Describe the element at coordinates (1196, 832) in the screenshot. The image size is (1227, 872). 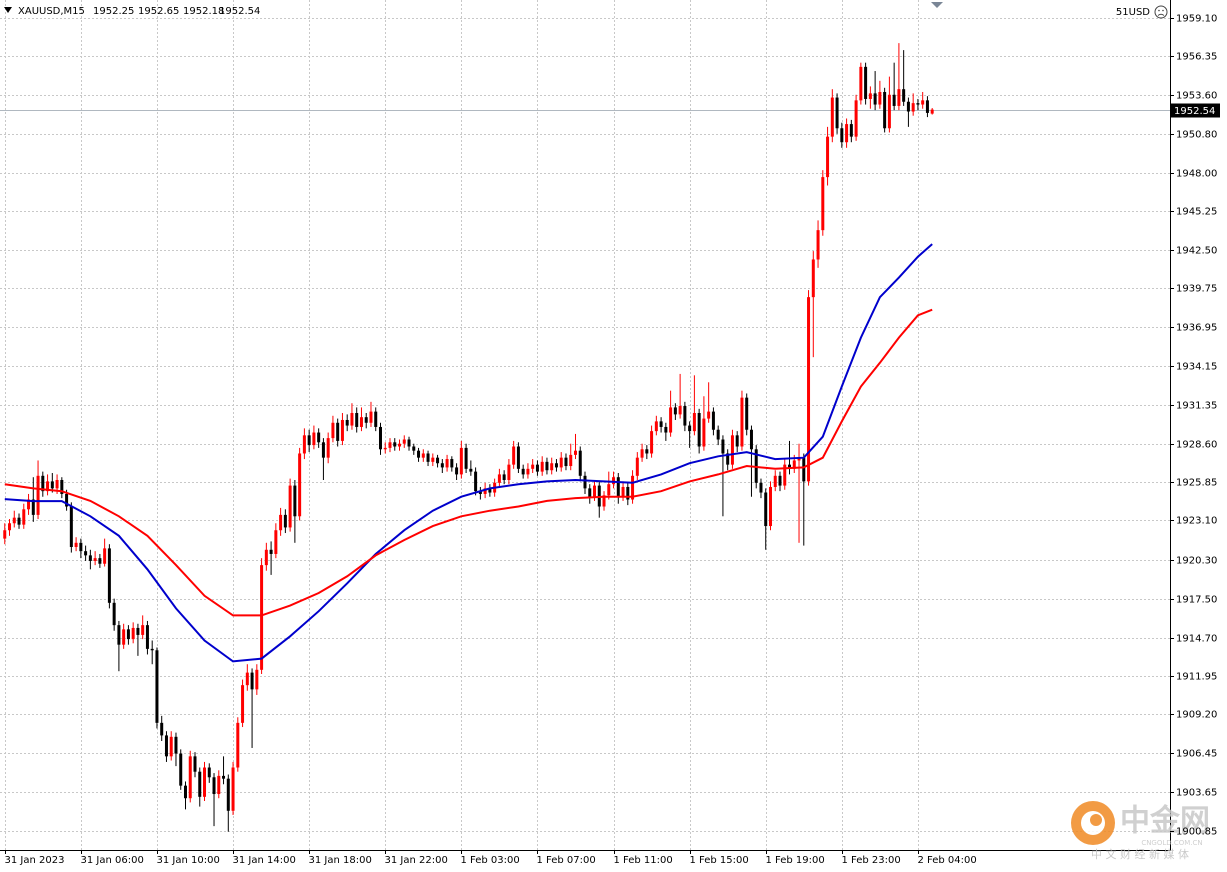
I see `y-tick-label: 1900.85` at that location.